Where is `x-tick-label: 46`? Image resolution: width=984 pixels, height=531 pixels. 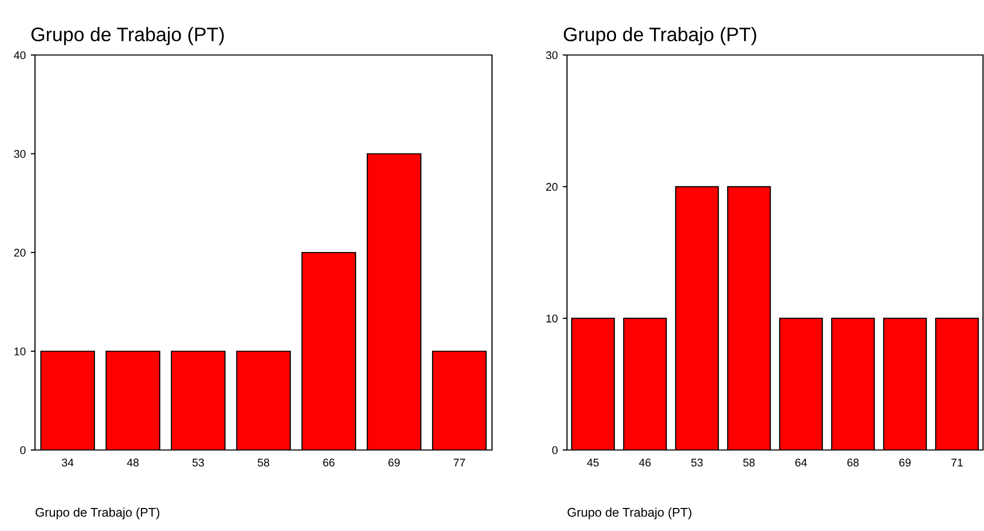 x-tick-label: 46 is located at coordinates (645, 462).